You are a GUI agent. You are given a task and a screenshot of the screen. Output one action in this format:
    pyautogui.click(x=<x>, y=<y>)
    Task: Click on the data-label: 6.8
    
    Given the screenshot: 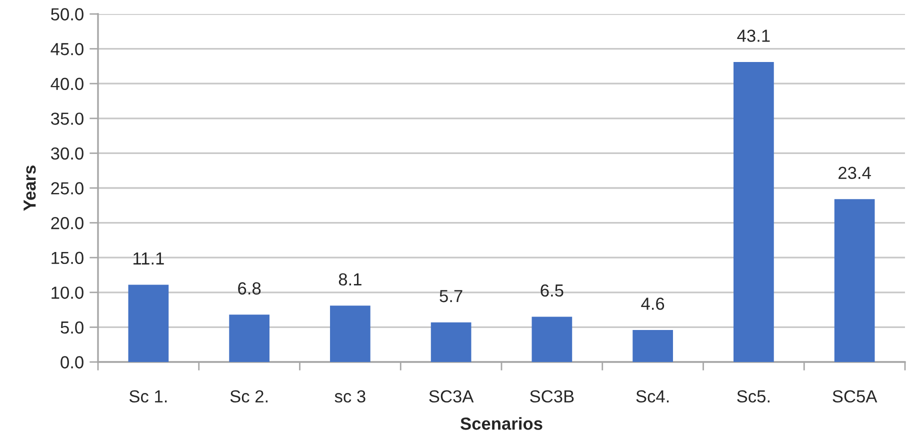 What is the action you would take?
    pyautogui.click(x=249, y=288)
    